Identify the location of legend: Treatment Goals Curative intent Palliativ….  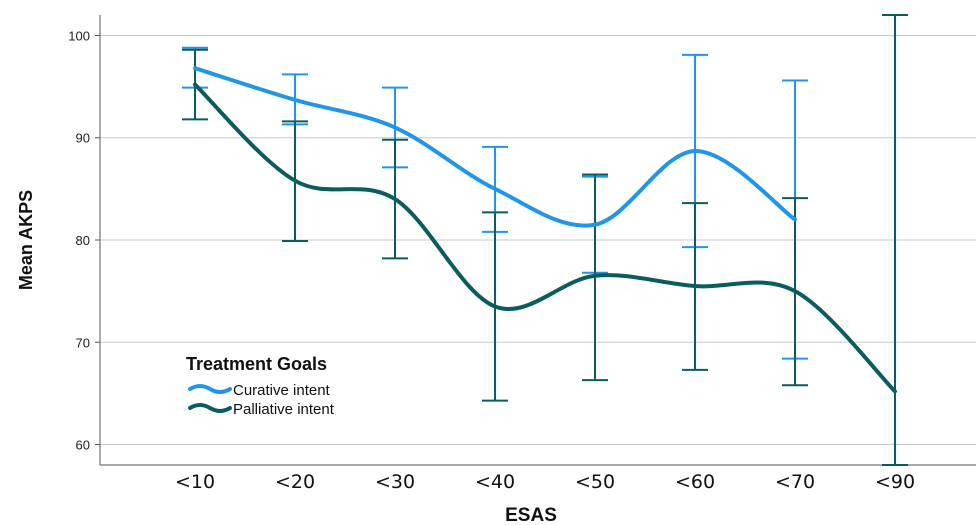
(260, 386).